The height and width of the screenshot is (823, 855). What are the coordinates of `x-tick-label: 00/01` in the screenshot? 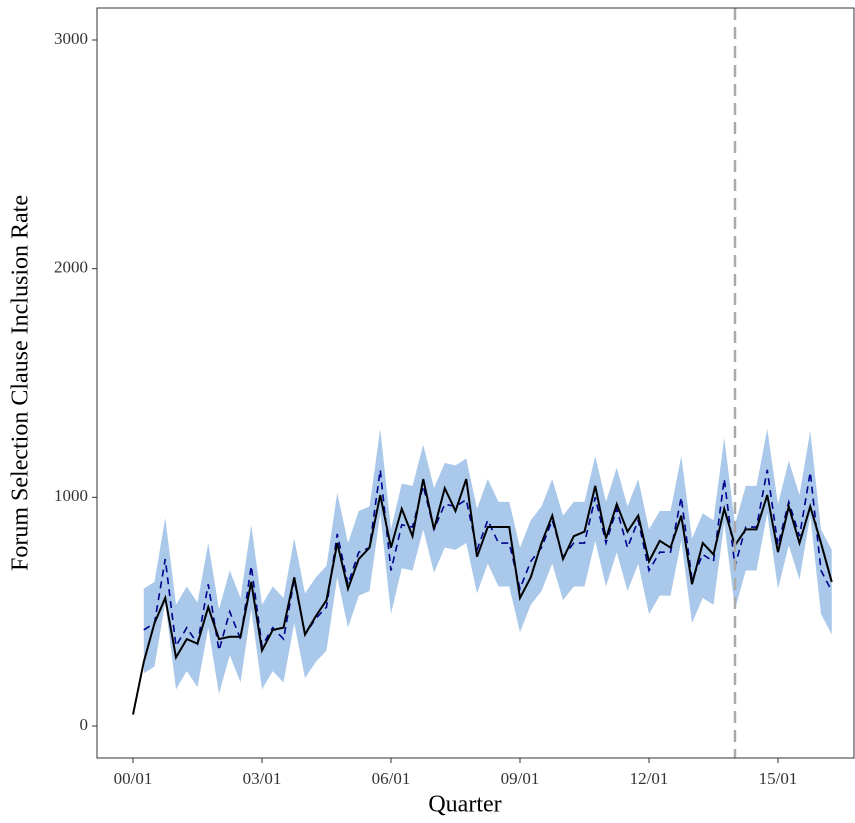 It's located at (133, 778).